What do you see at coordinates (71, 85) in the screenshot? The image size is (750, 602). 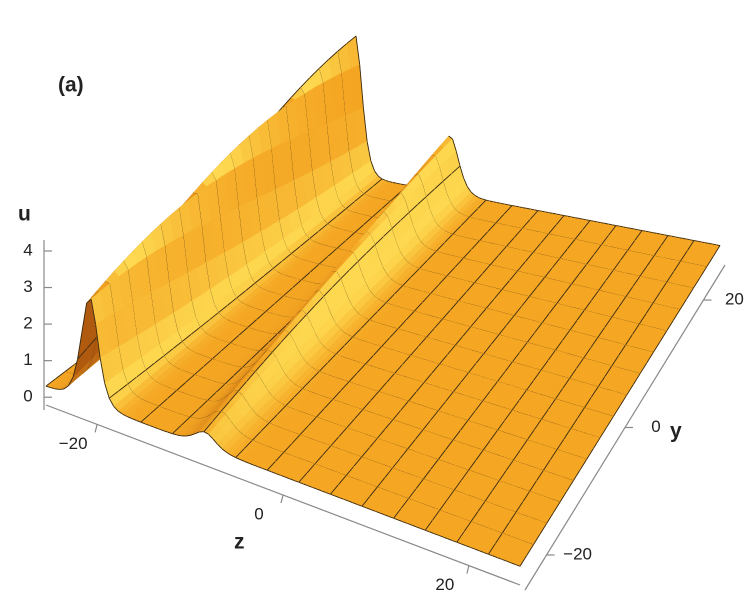 I see `panel-label: (a)` at bounding box center [71, 85].